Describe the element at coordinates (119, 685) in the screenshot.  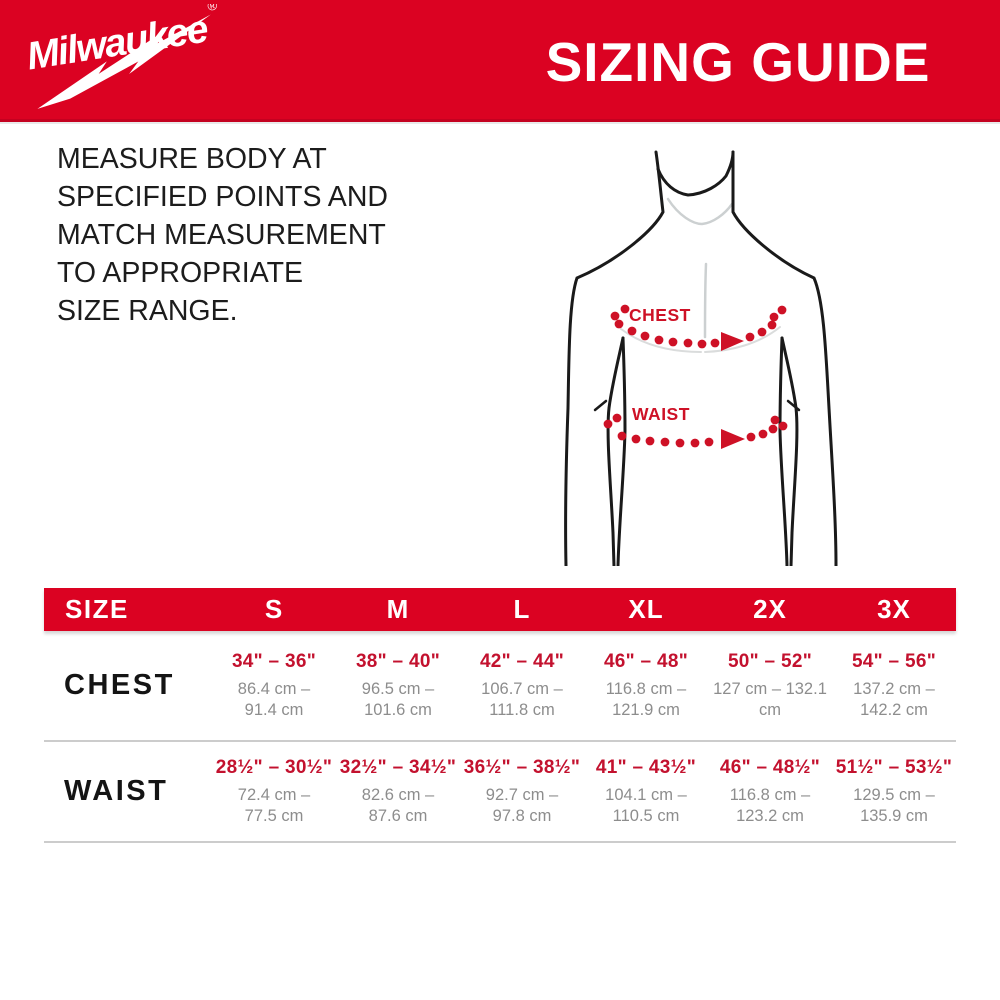
I see `row-label-chest: CHEST` at that location.